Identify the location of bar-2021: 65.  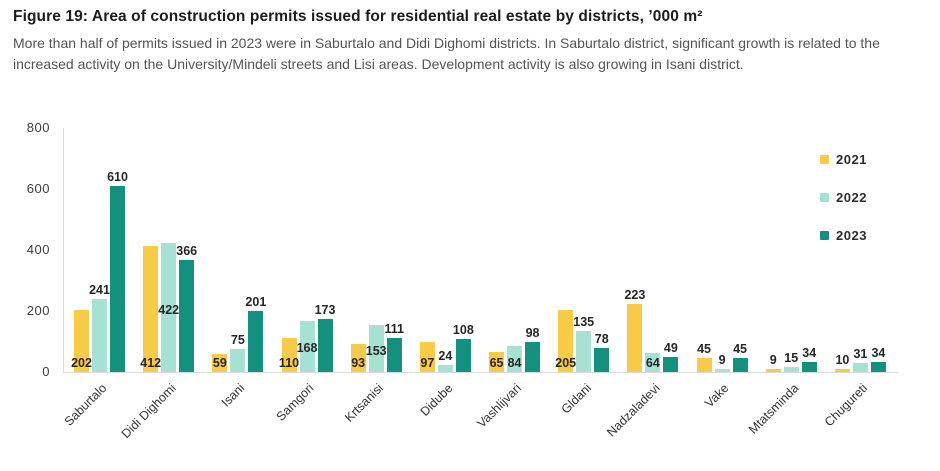
(497, 362).